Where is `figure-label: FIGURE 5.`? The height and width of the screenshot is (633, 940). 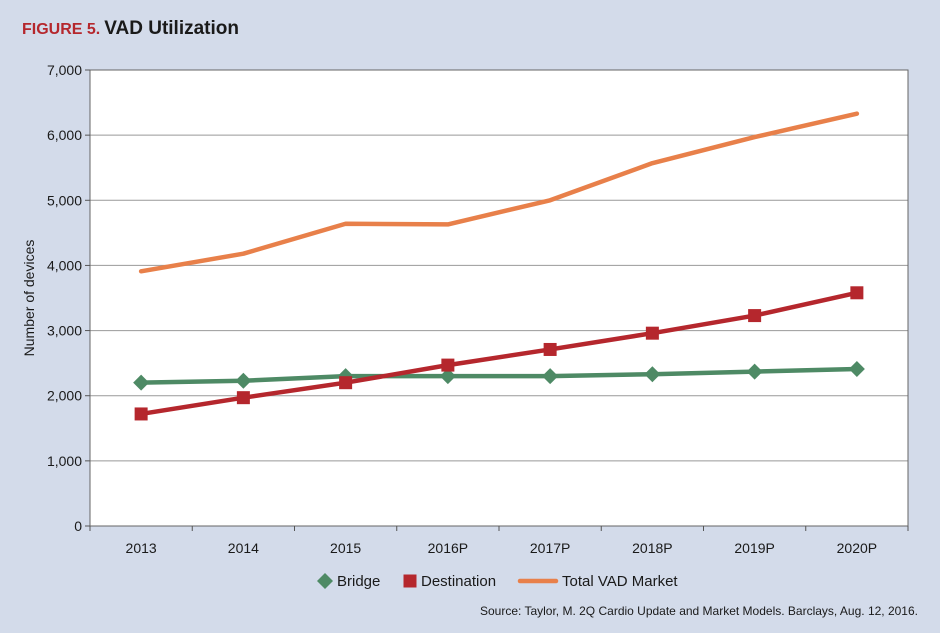 figure-label: FIGURE 5. is located at coordinates (61, 29).